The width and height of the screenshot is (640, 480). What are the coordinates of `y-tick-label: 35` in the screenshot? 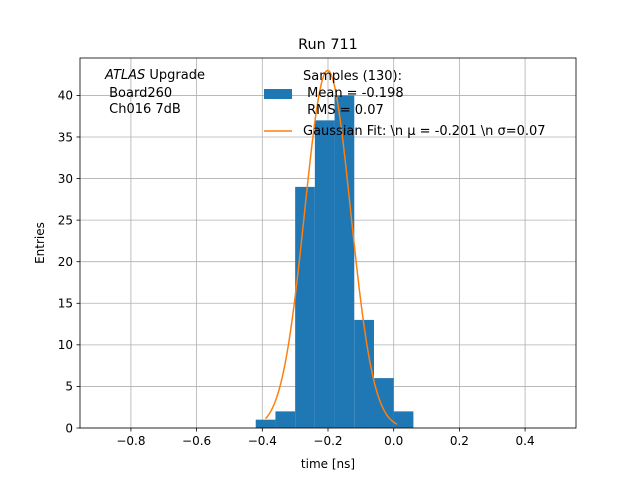 It's located at (65, 137).